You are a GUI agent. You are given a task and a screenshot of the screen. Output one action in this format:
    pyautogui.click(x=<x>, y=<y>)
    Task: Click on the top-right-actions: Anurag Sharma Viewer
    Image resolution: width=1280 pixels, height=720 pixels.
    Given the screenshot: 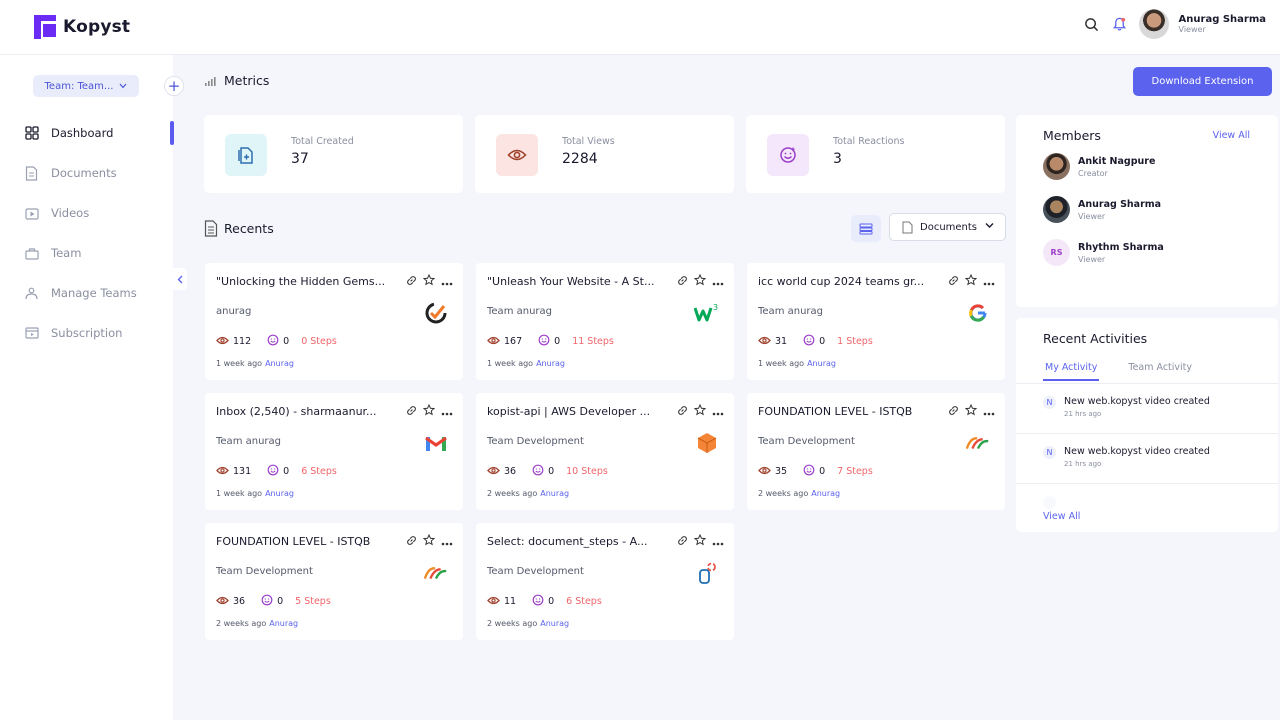 What is the action you would take?
    pyautogui.click(x=1174, y=24)
    